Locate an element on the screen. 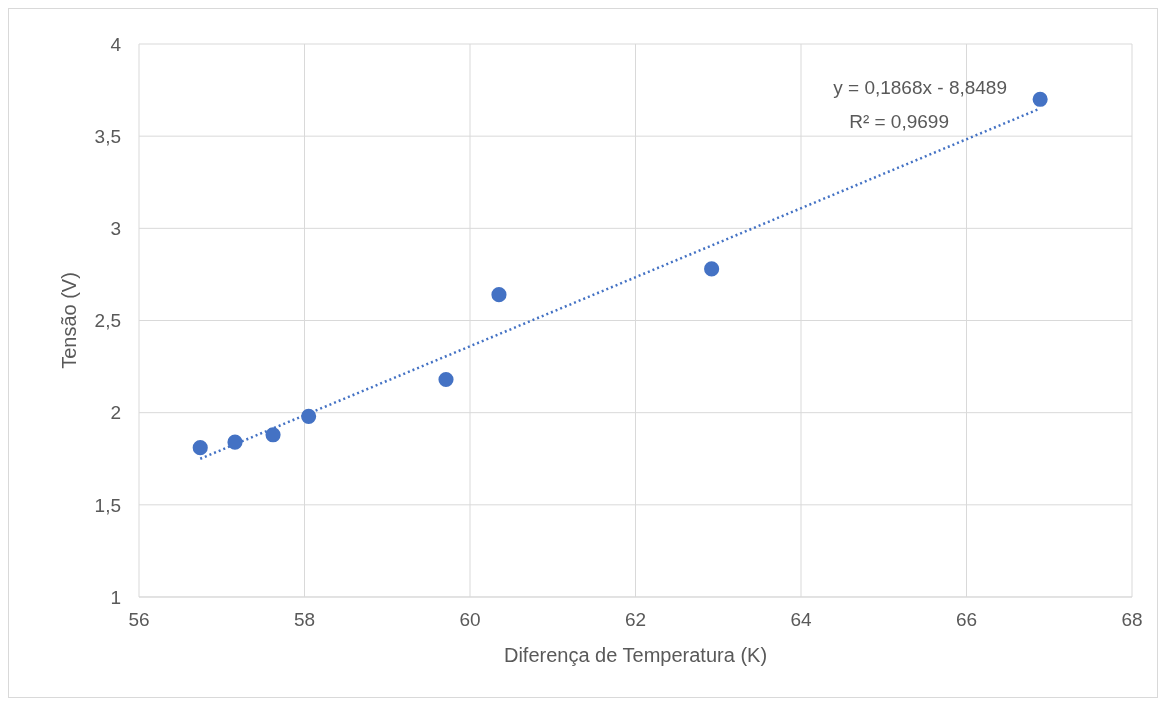  y-tick-label: 1 is located at coordinates (115, 597).